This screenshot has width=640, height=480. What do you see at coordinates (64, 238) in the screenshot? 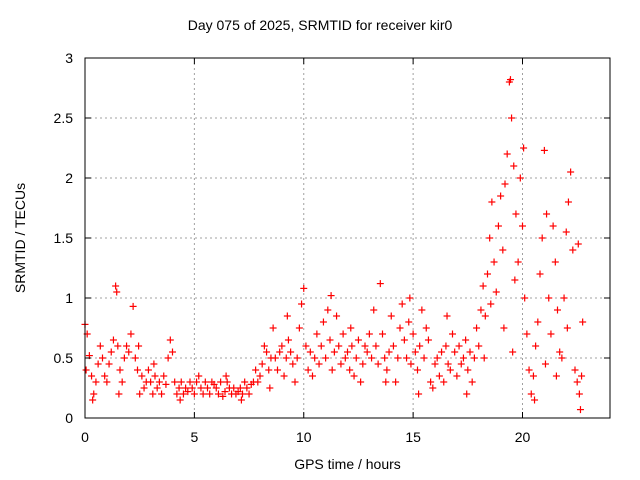
I see `y-tick-label: 1.5` at bounding box center [64, 238].